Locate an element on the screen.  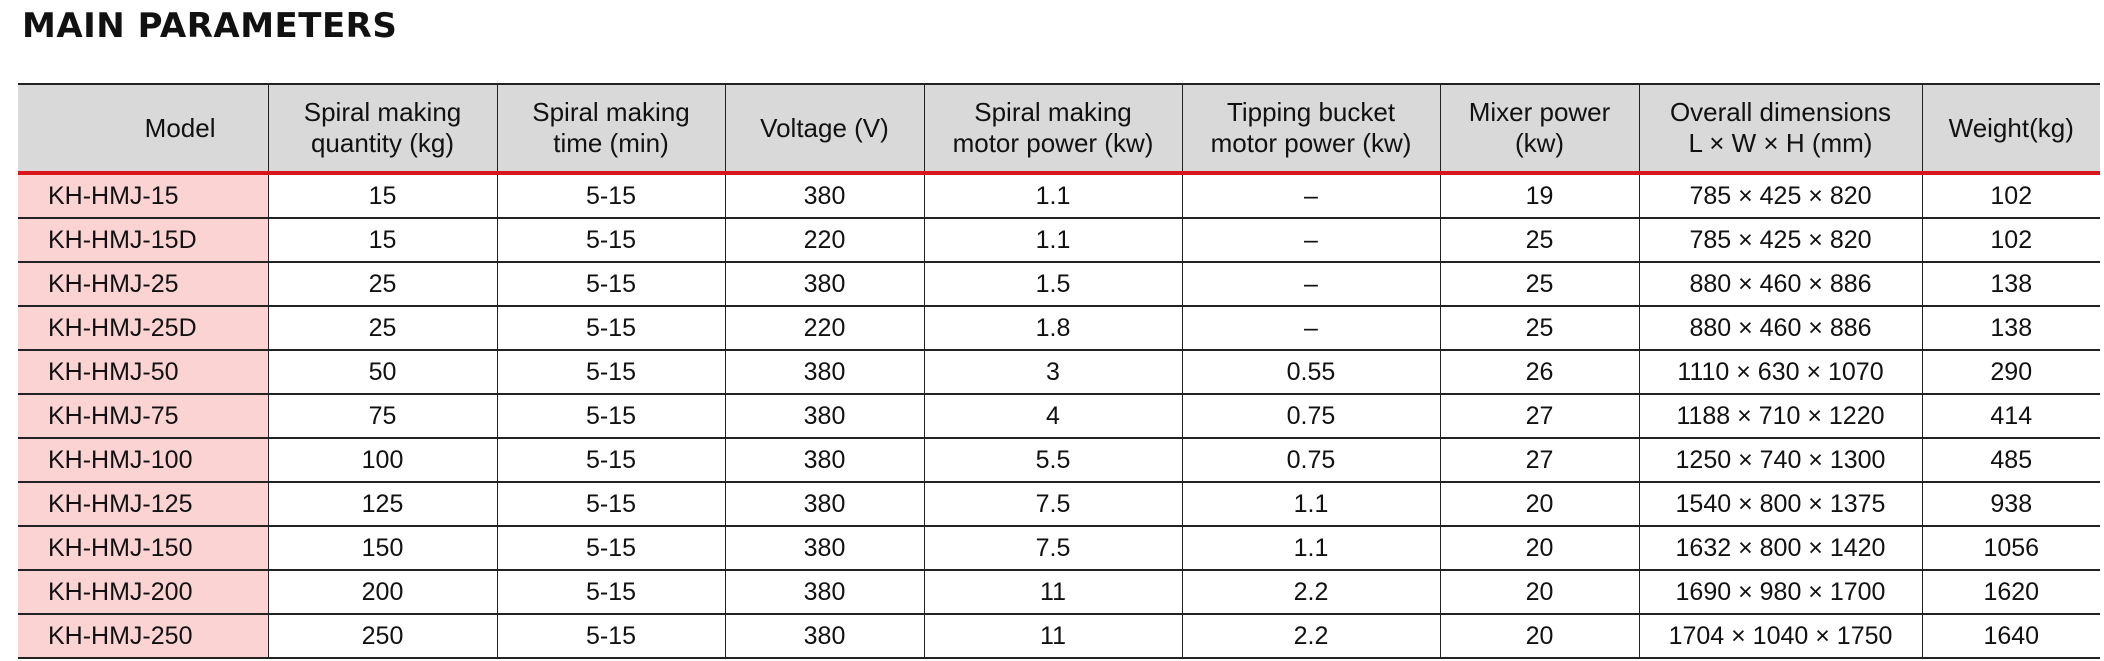
column-header-spiral-motor-power: Spiral making motor power (kw) is located at coordinates (1053, 129).